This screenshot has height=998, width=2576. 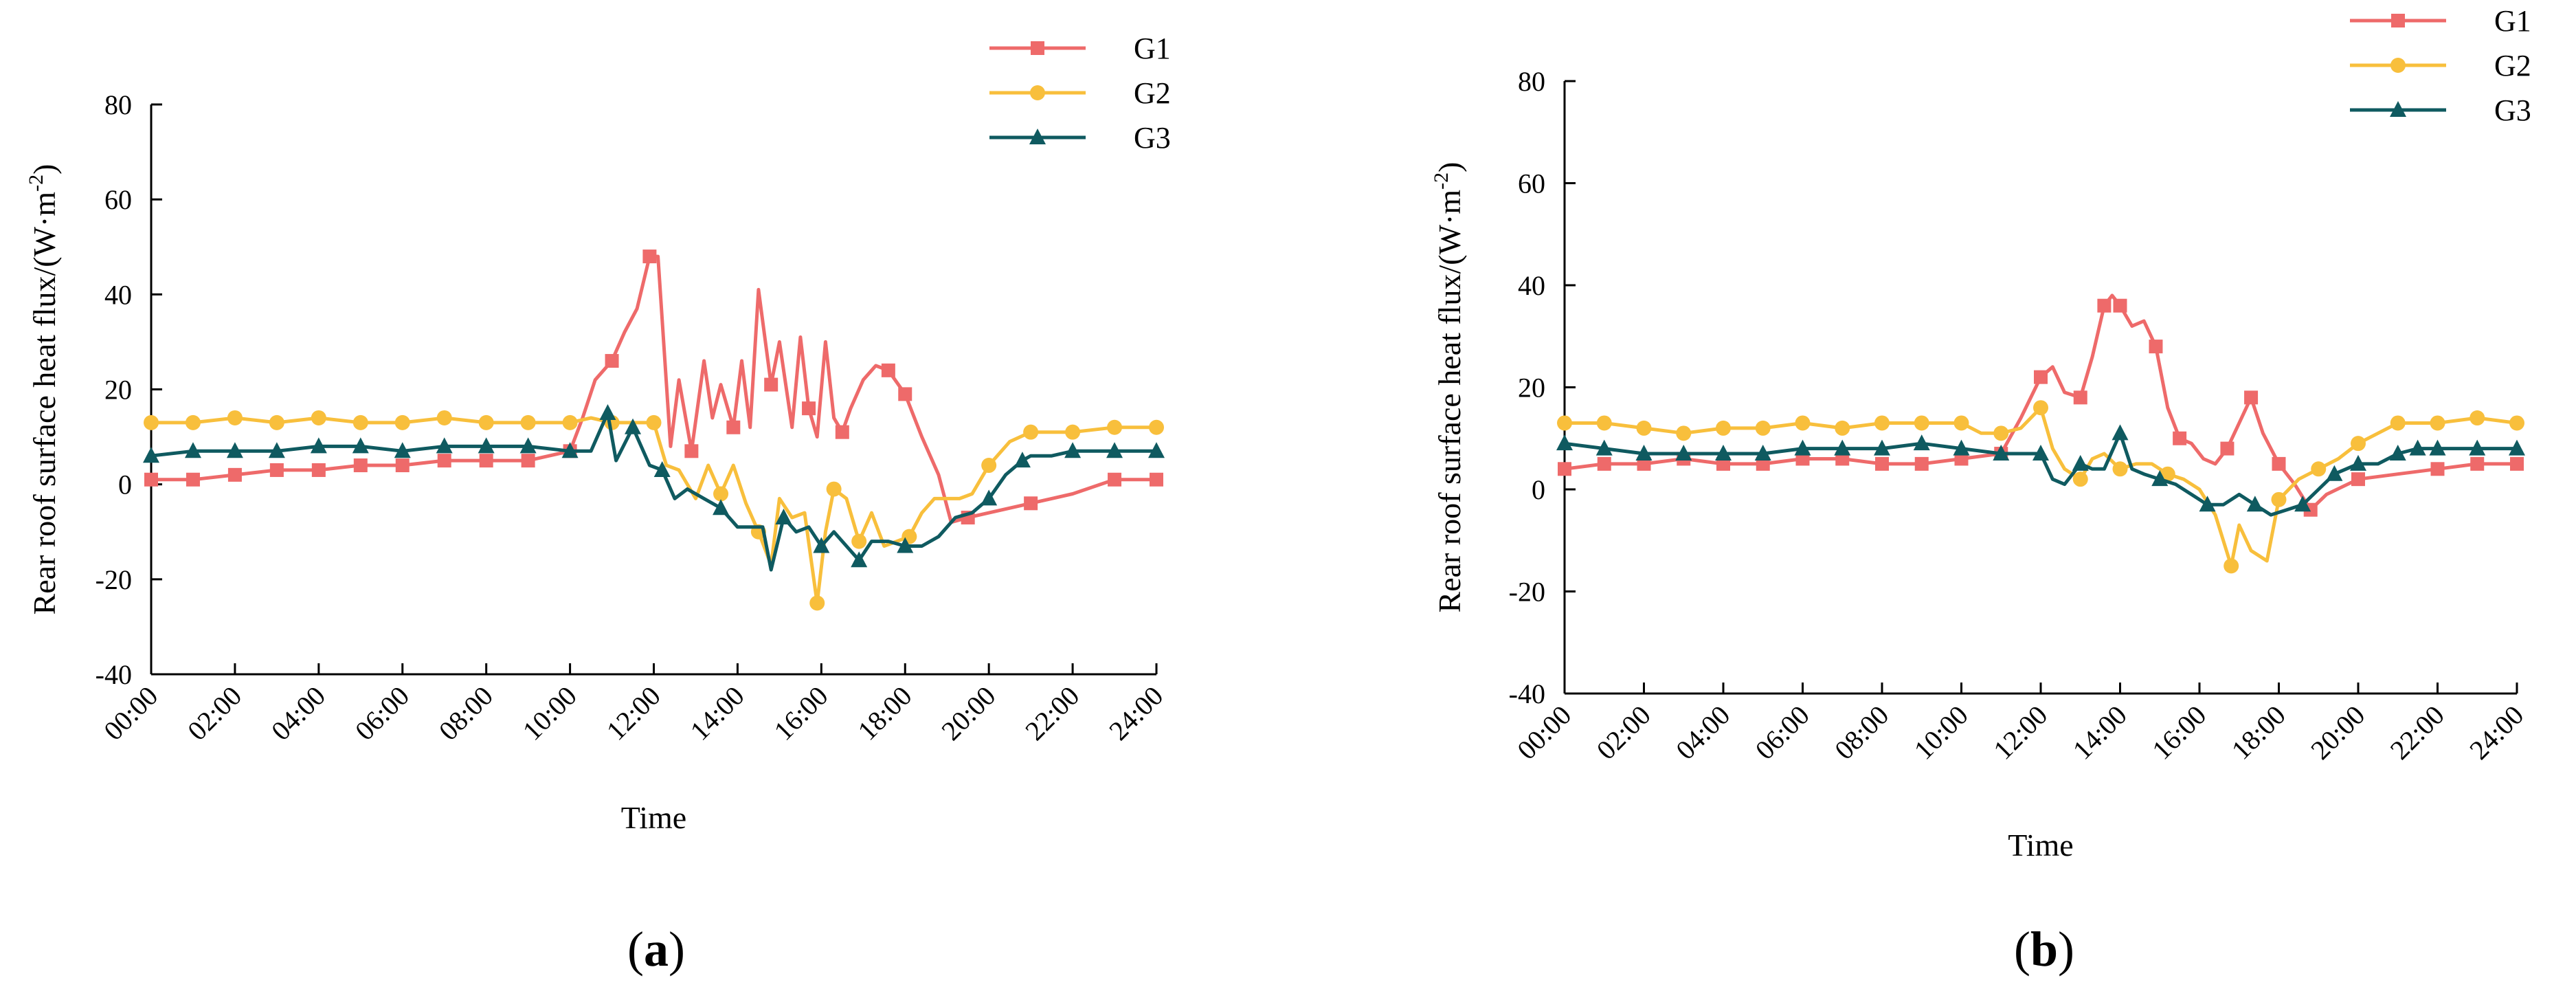 I want to click on panel-label-letter: a, so click(x=656, y=949).